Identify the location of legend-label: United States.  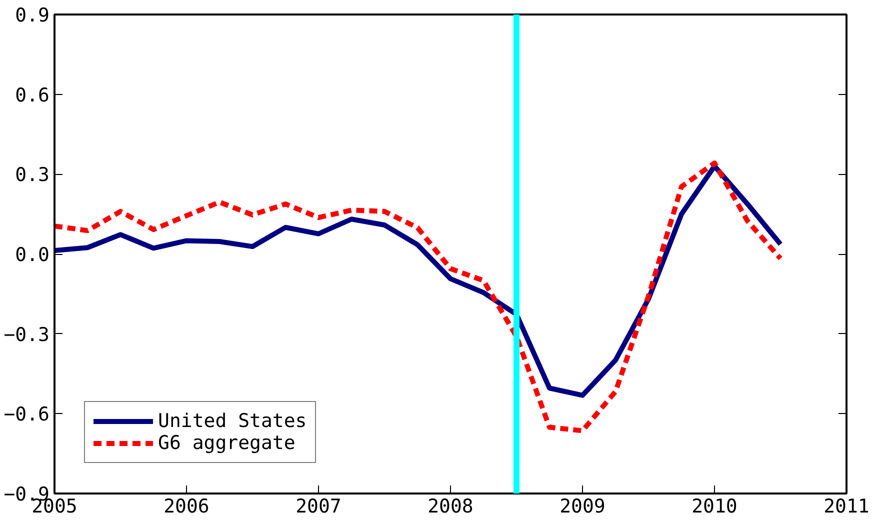
(232, 421).